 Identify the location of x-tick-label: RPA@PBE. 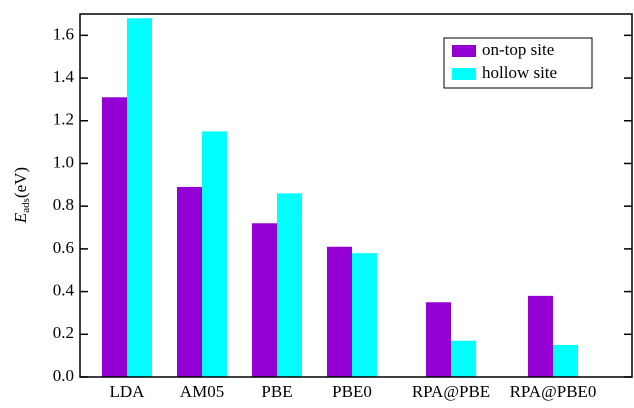
(451, 391).